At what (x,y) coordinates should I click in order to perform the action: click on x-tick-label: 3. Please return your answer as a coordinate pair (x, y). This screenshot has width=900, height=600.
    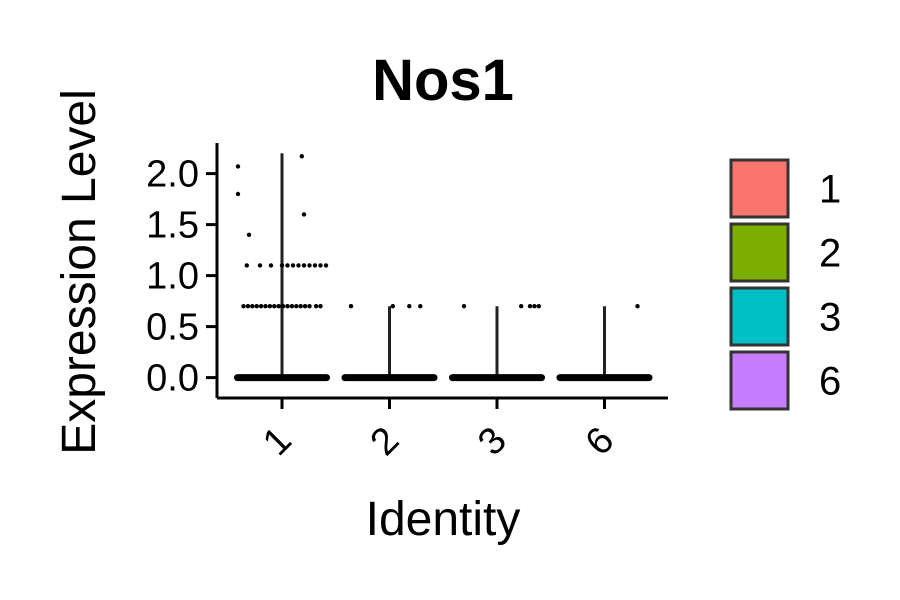
    Looking at the image, I should click on (492, 441).